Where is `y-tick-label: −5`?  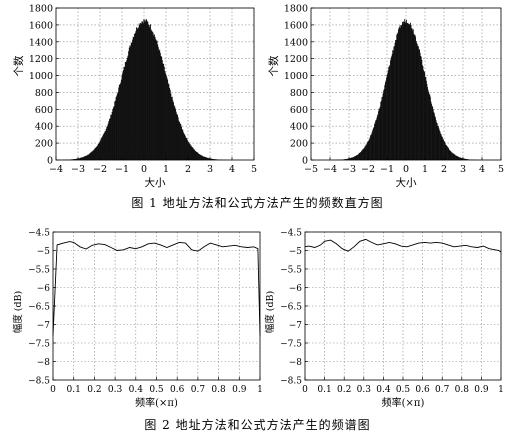 y-tick-label: −5 is located at coordinates (296, 252).